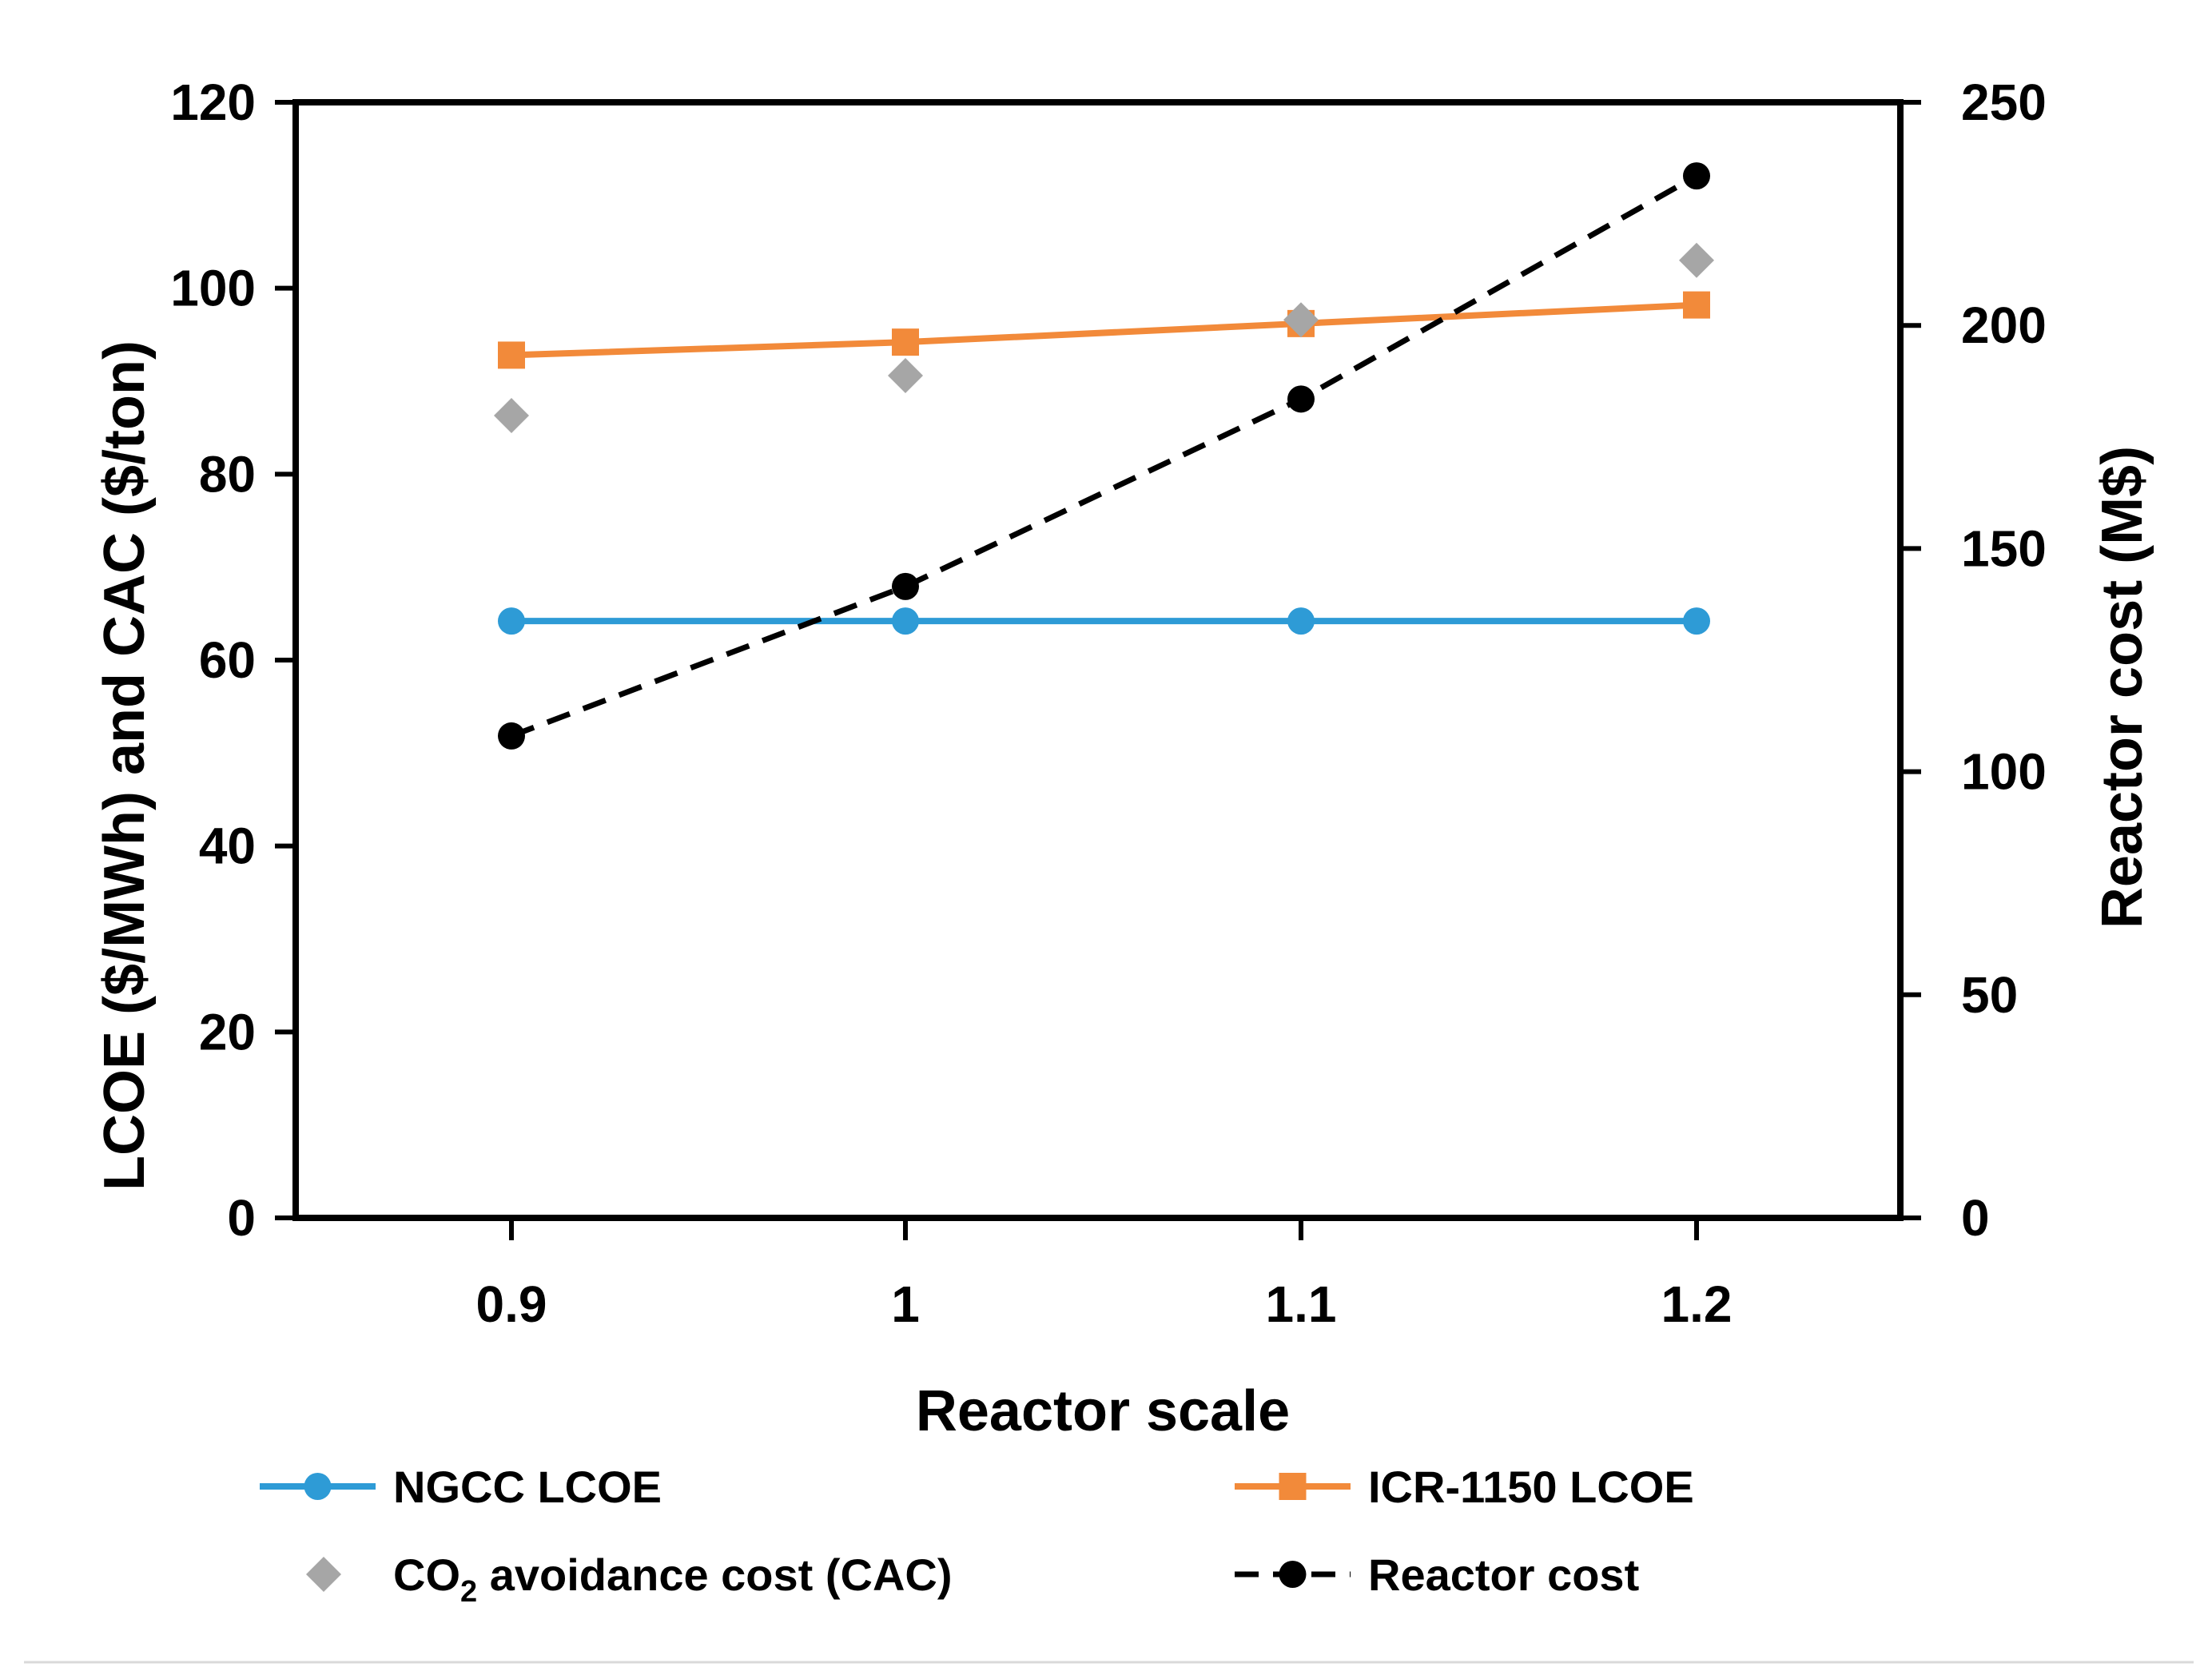 This screenshot has width=2212, height=1675. I want to click on right-y-tick-label: 250, so click(2004, 102).